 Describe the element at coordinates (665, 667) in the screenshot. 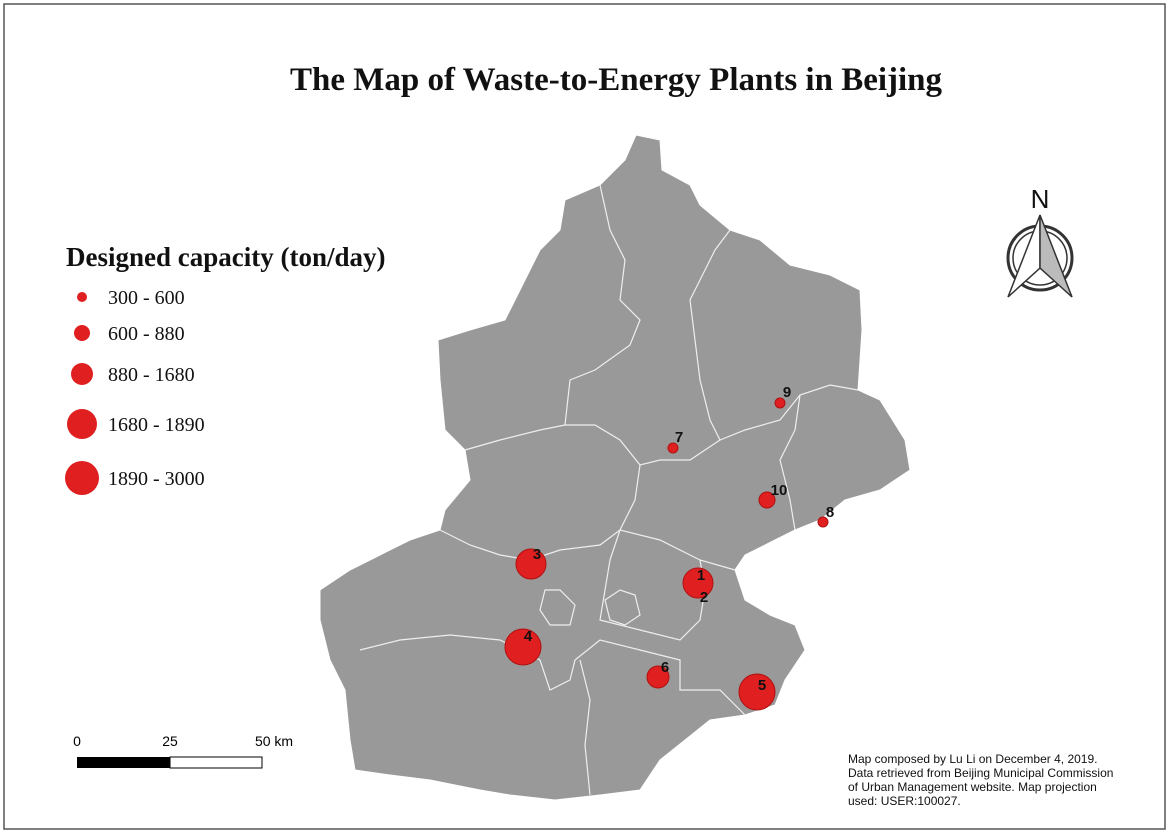

I see `plant-label: 6` at that location.